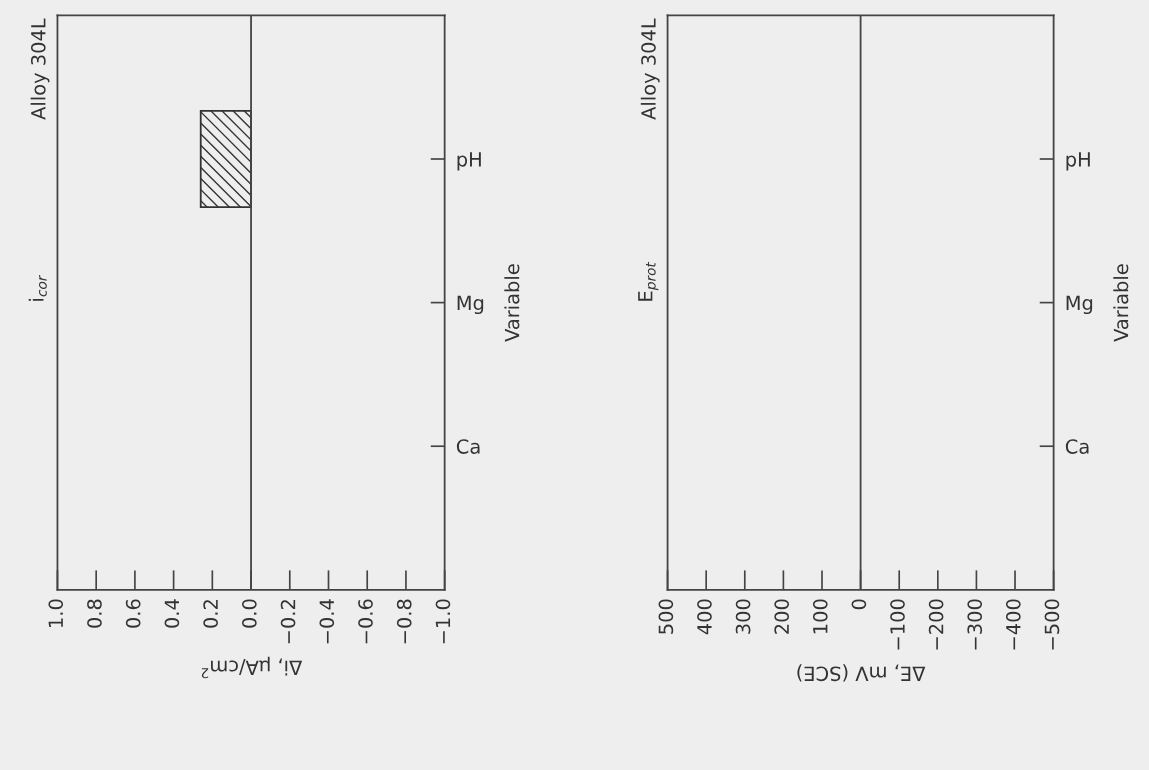 The image size is (1149, 770). I want to click on x-tick-label: −300, so click(975, 624).